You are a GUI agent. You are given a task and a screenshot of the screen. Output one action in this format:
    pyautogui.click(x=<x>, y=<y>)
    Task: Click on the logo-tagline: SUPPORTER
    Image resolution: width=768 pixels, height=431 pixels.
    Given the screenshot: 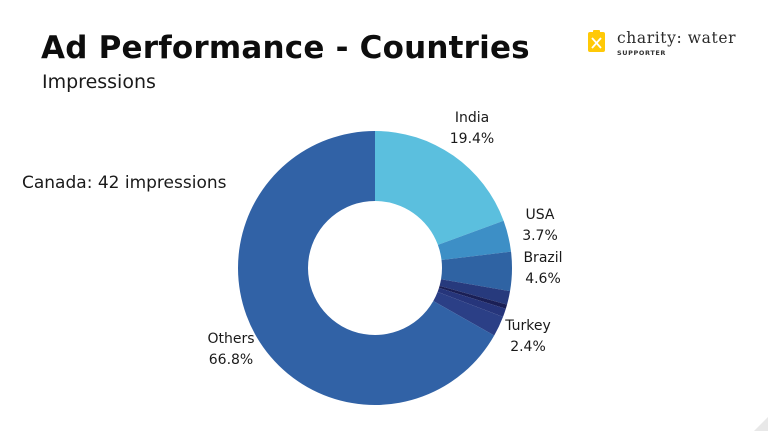 What is the action you would take?
    pyautogui.click(x=642, y=53)
    